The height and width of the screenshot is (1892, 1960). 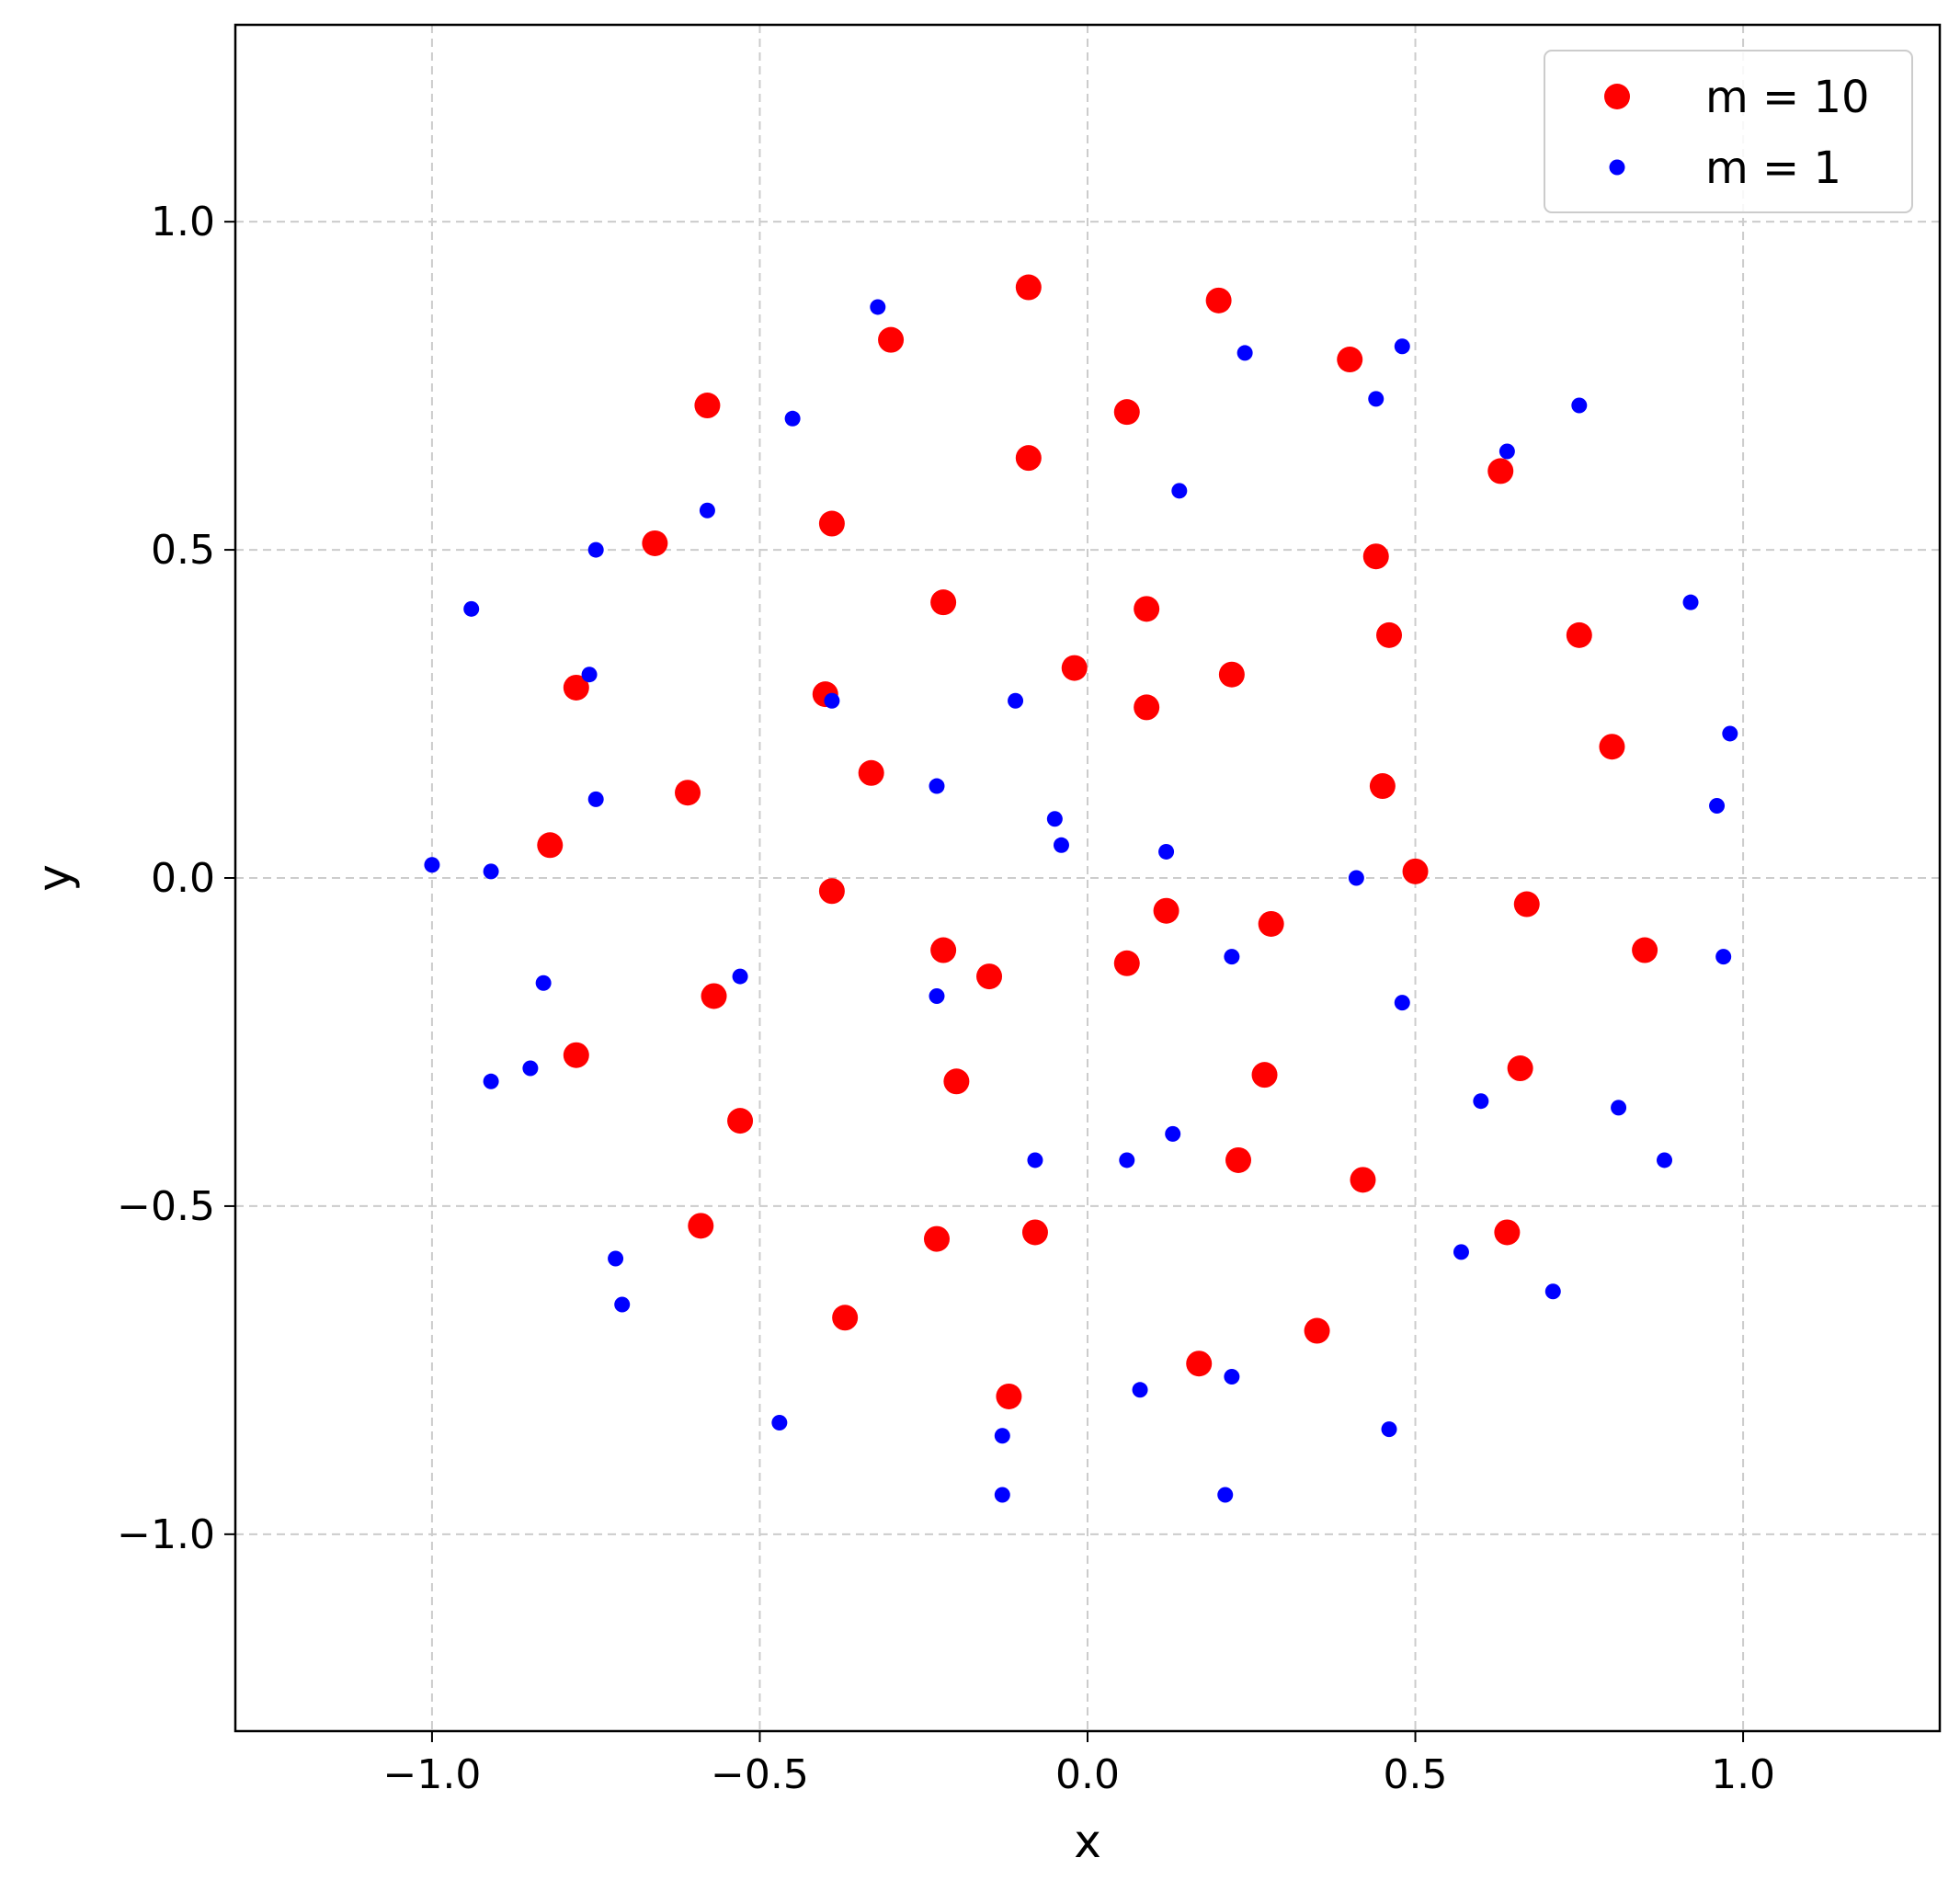 What do you see at coordinates (1087, 1775) in the screenshot?
I see `x-tick-label: 0.0` at bounding box center [1087, 1775].